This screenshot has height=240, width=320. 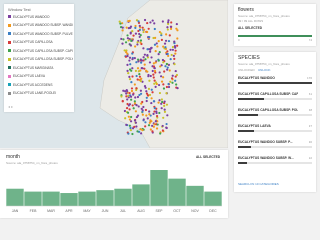 What do you see at coordinates (33, 211) in the screenshot?
I see `x-tick-label: FEB` at bounding box center [33, 211].